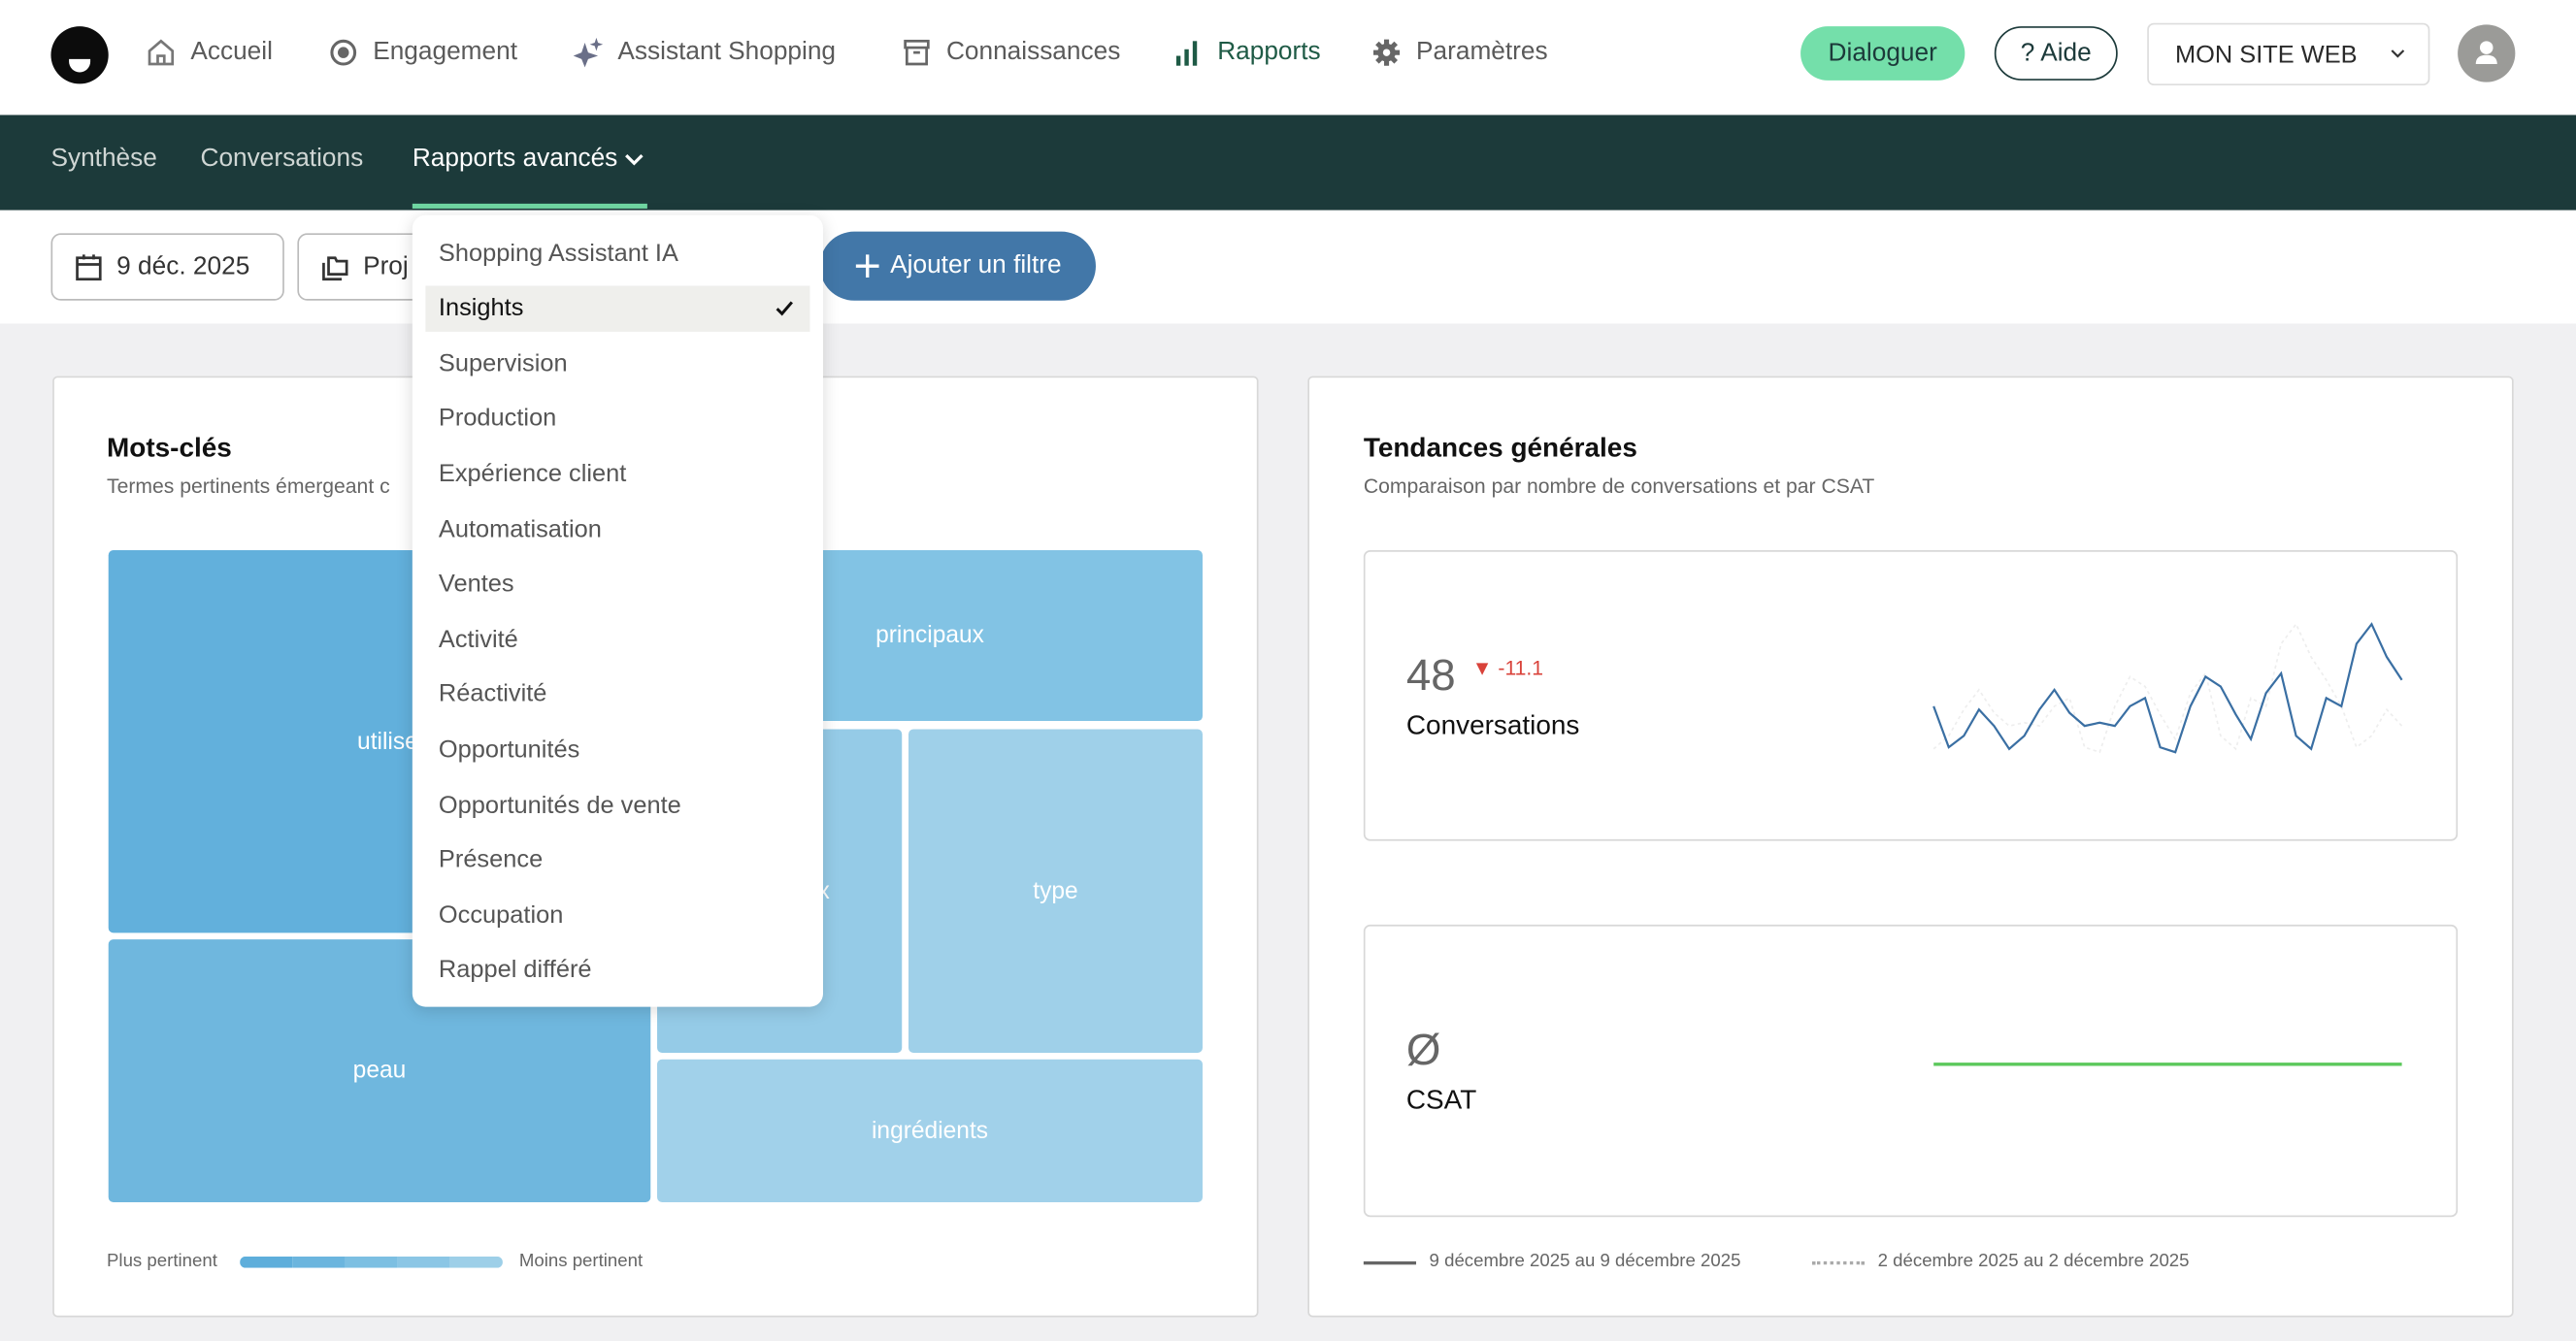 This screenshot has height=1341, width=2576. I want to click on folders-icon, so click(335, 267).